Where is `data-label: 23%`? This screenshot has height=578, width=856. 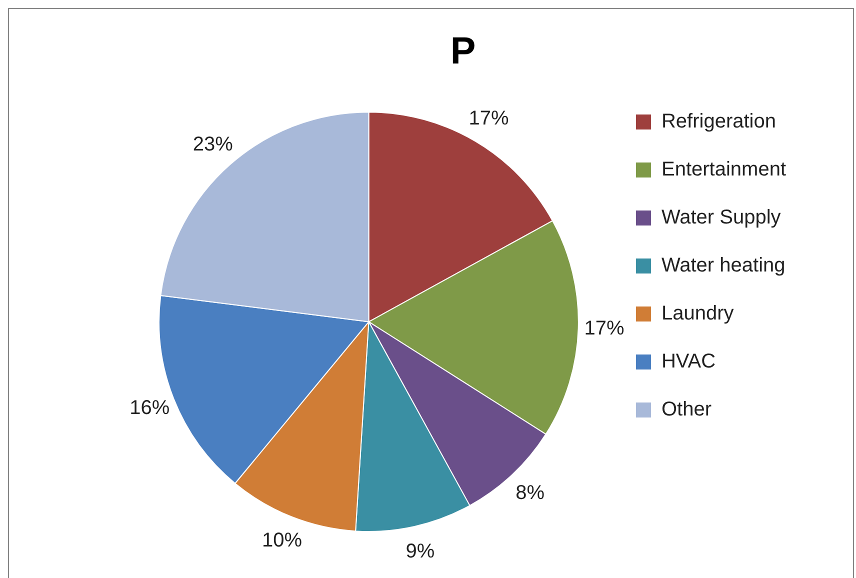
data-label: 23% is located at coordinates (213, 145).